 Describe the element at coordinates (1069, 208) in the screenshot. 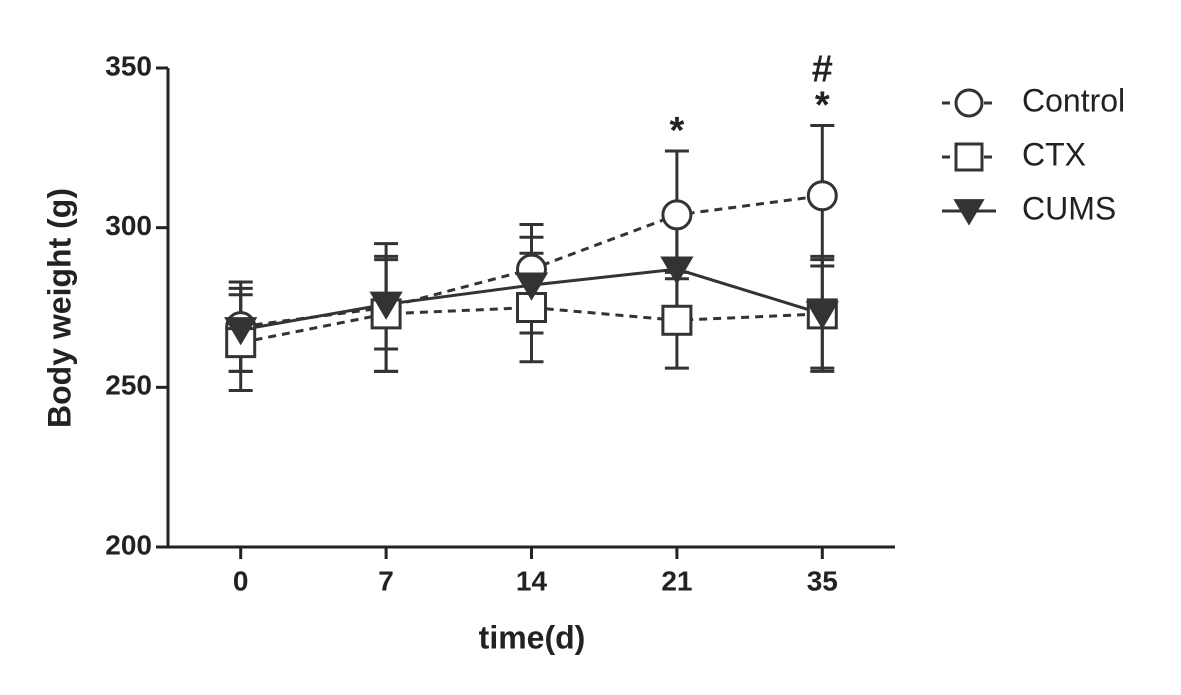

I see `legend-label: CUMS` at that location.